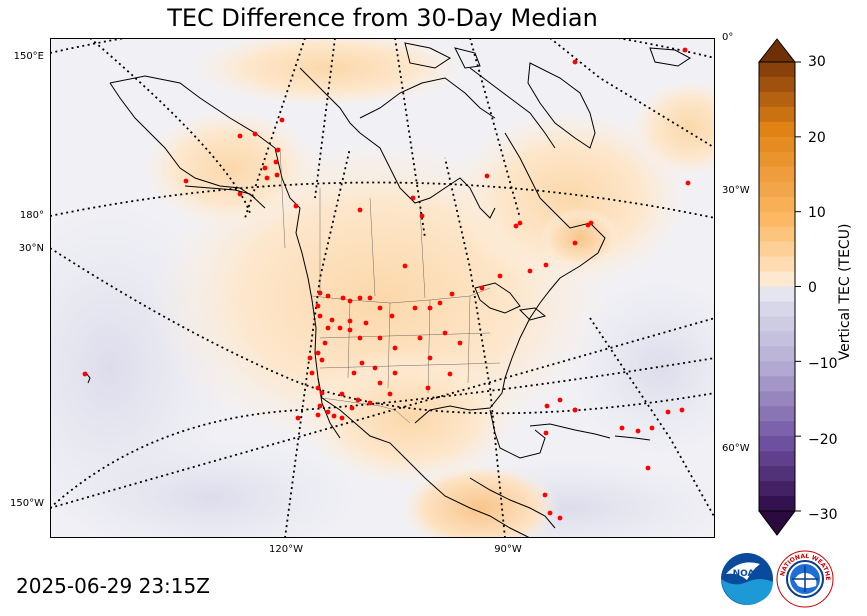 The width and height of the screenshot is (867, 616). Describe the element at coordinates (736, 448) in the screenshot. I see `lon-label-60w: 60°W` at that location.